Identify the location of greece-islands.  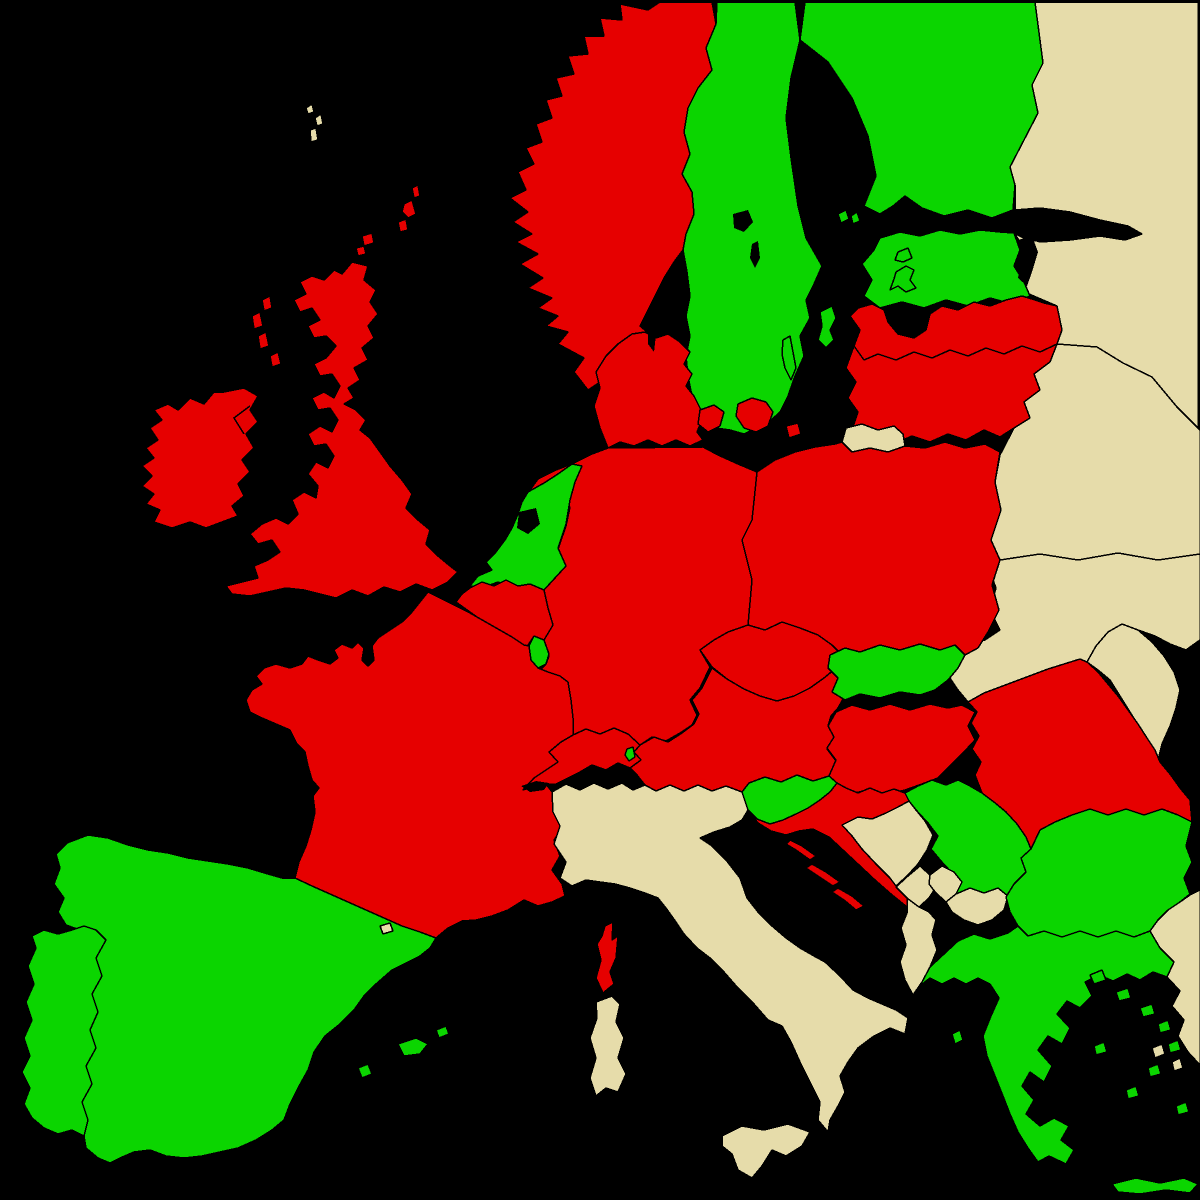
(1070, 1042).